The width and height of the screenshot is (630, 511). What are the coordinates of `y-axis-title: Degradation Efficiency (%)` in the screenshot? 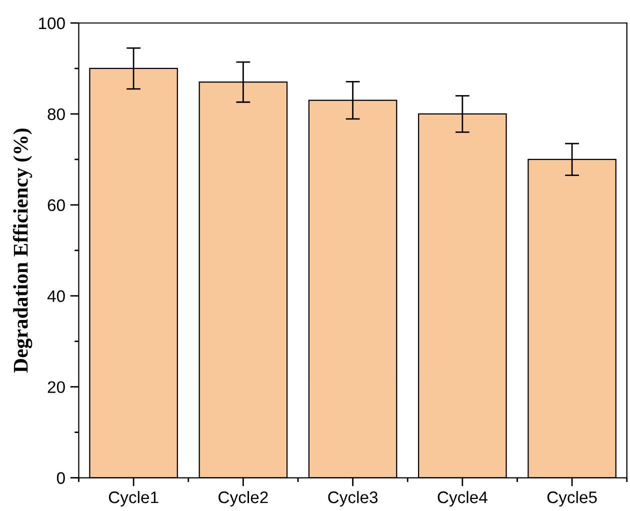 It's located at (22, 250).